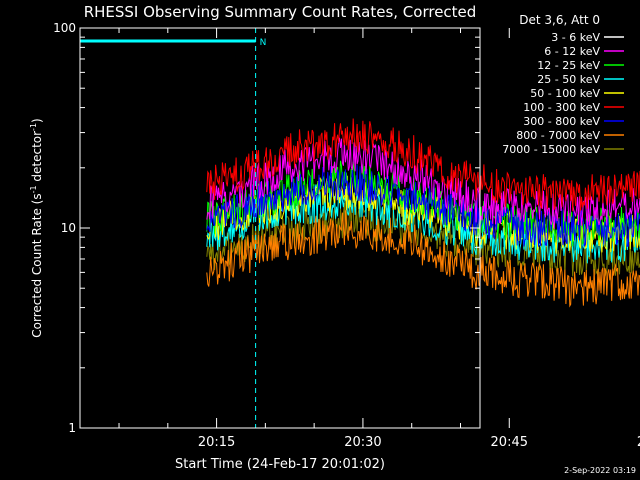 This screenshot has height=480, width=640. What do you see at coordinates (558, 135) in the screenshot?
I see `legend-label: 800 - 7000 keV` at bounding box center [558, 135].